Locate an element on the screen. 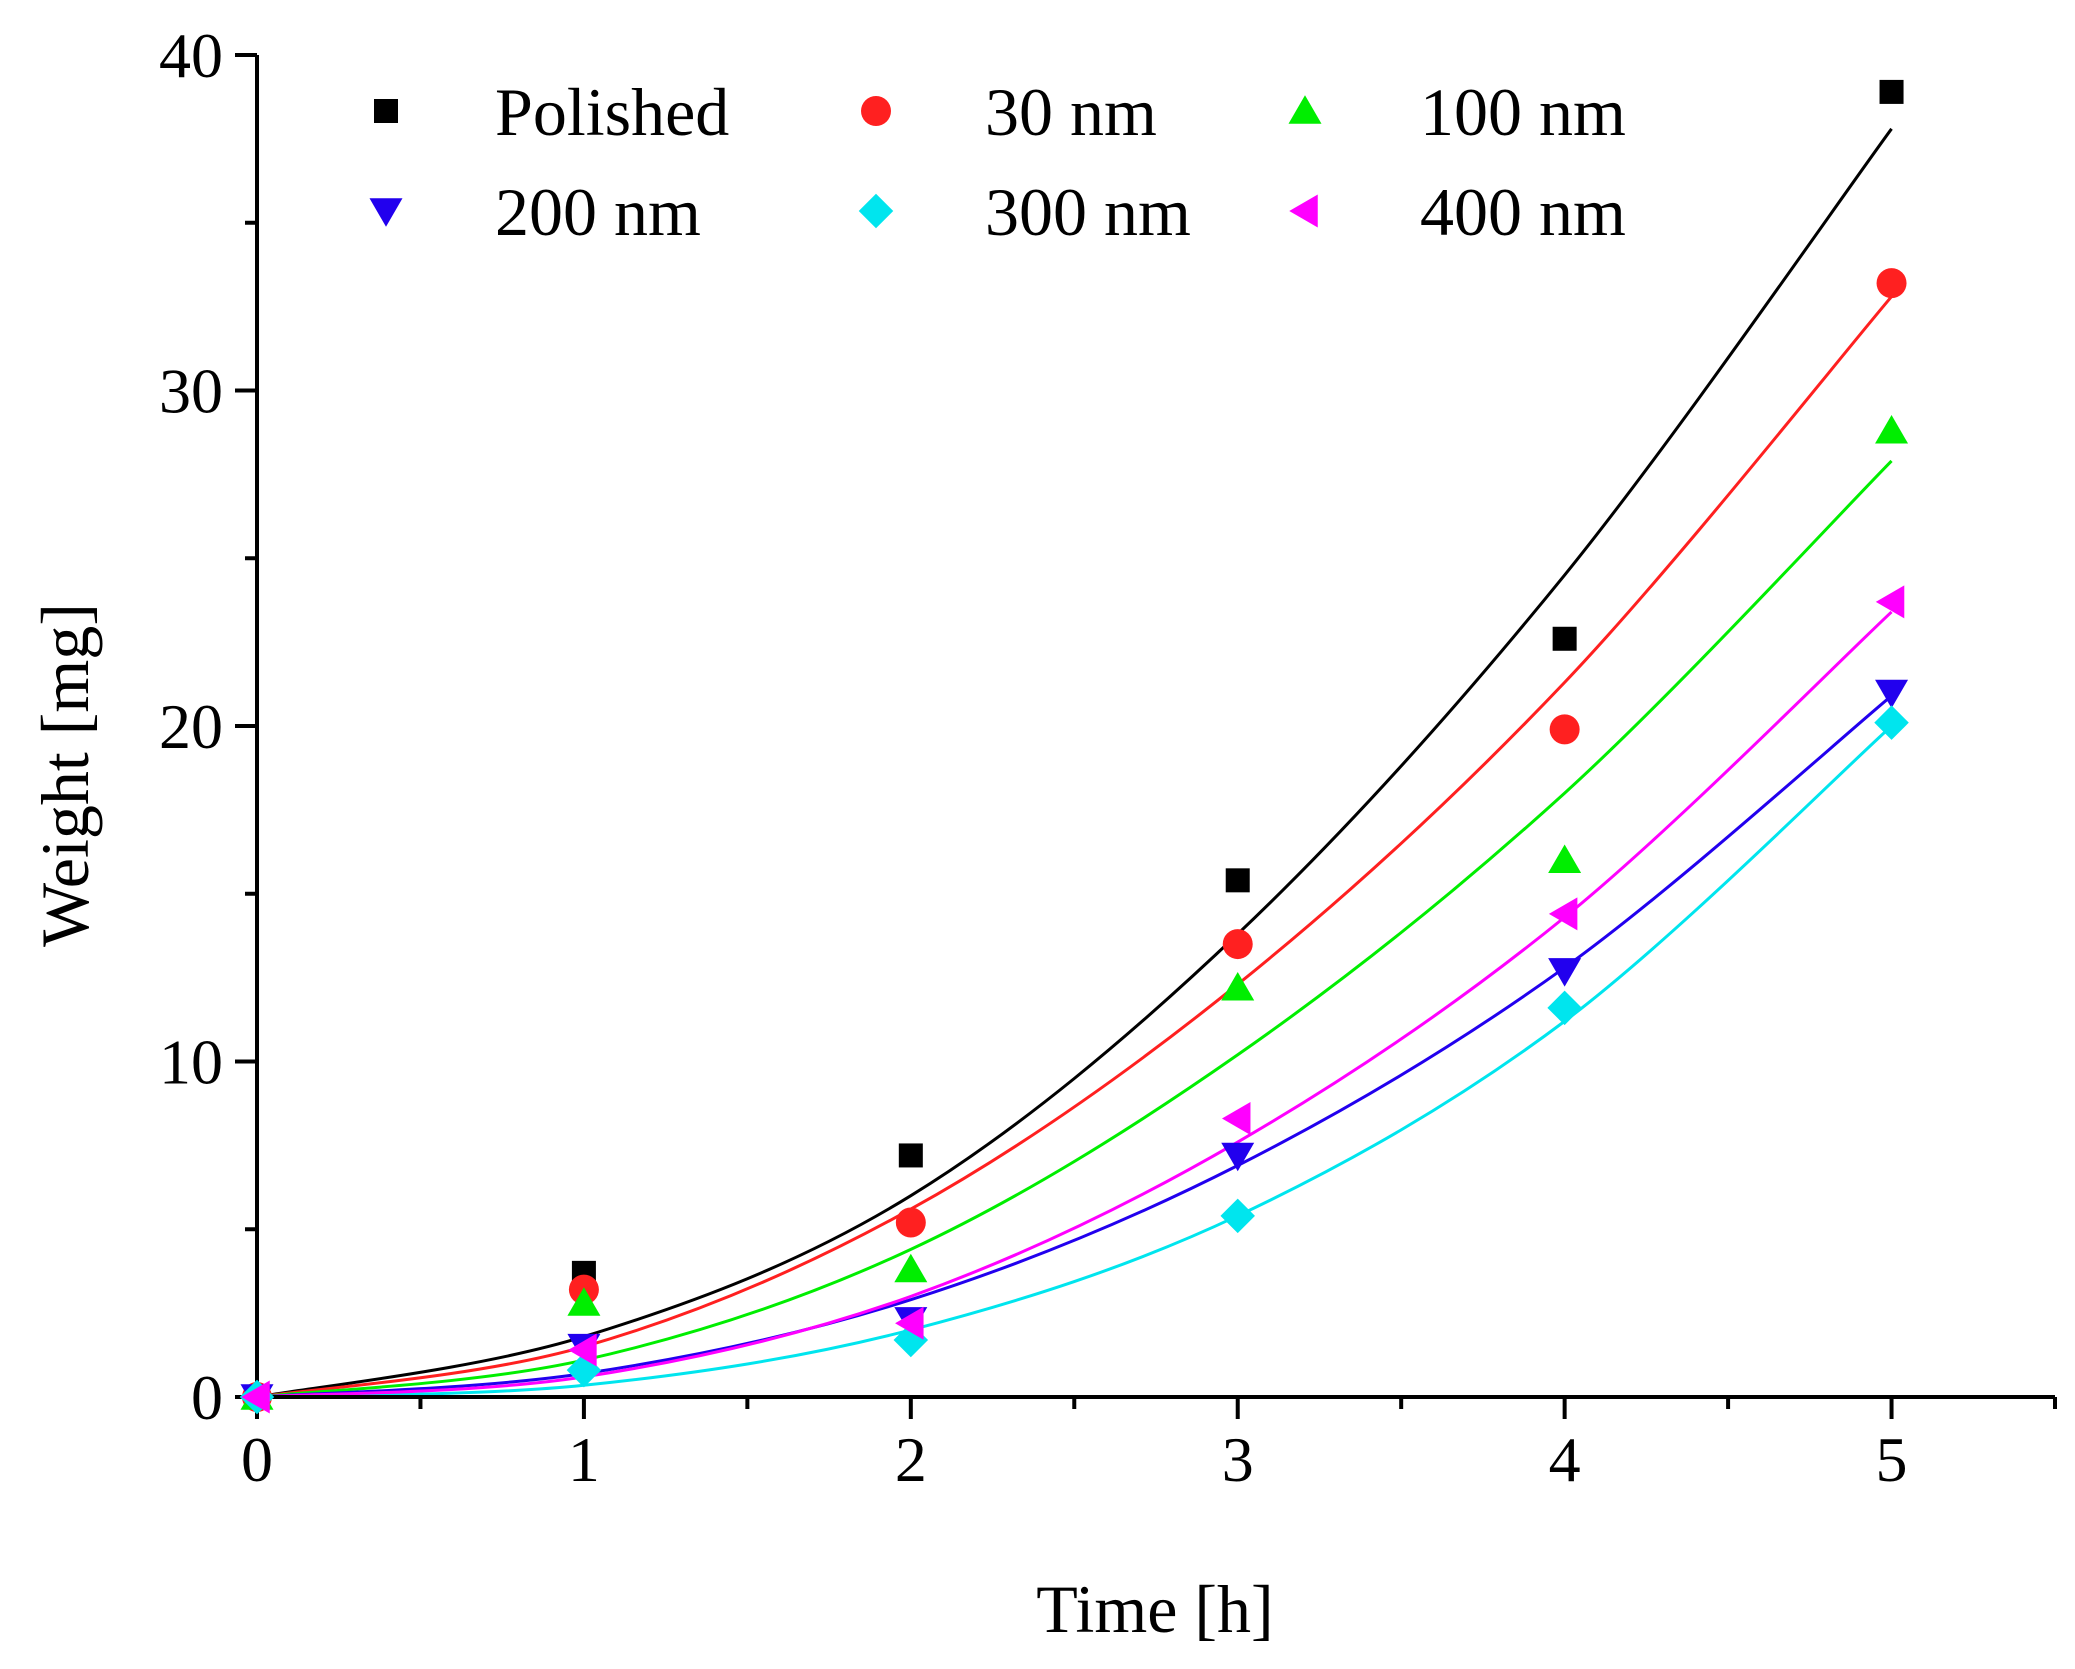 This screenshot has width=2075, height=1669. y-tick-label: 20 is located at coordinates (191, 726).